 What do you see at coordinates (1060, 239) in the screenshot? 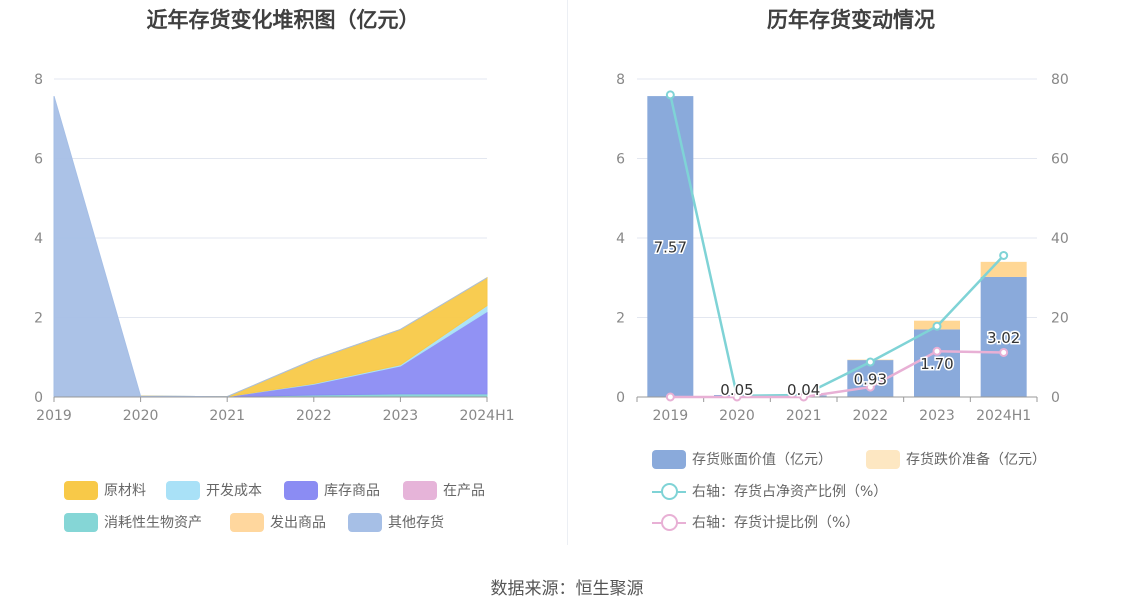
I see `right-y2-tick-label: 40` at bounding box center [1060, 239].